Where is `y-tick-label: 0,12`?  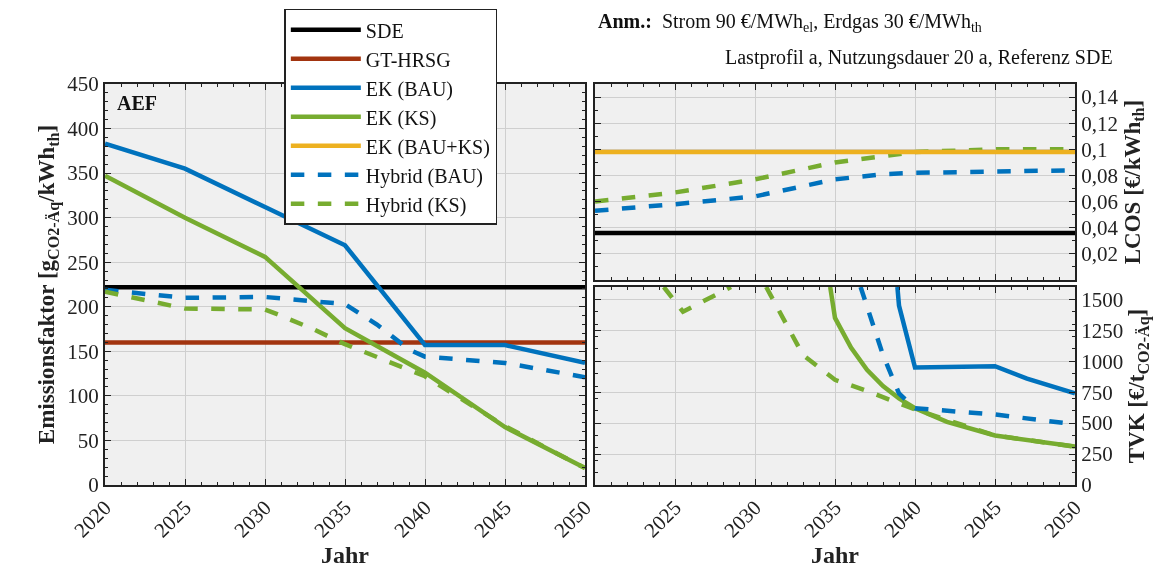
y-tick-label: 0,12 is located at coordinates (1099, 123).